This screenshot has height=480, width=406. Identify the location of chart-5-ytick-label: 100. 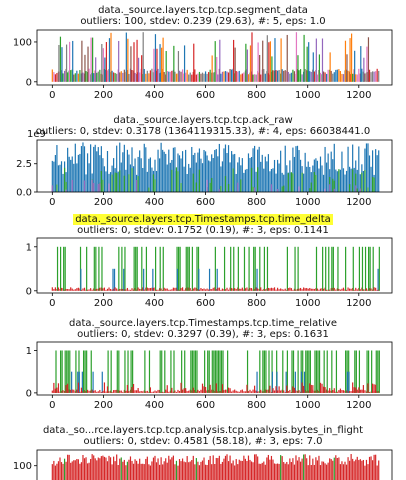
(22, 466).